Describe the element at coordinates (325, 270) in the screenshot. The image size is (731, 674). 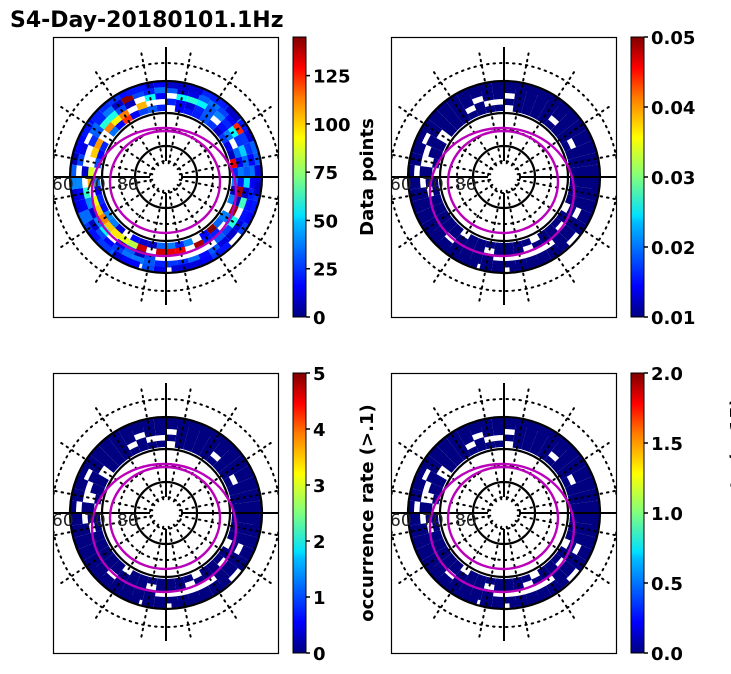
I see `colorbar-tick-label: 25` at that location.